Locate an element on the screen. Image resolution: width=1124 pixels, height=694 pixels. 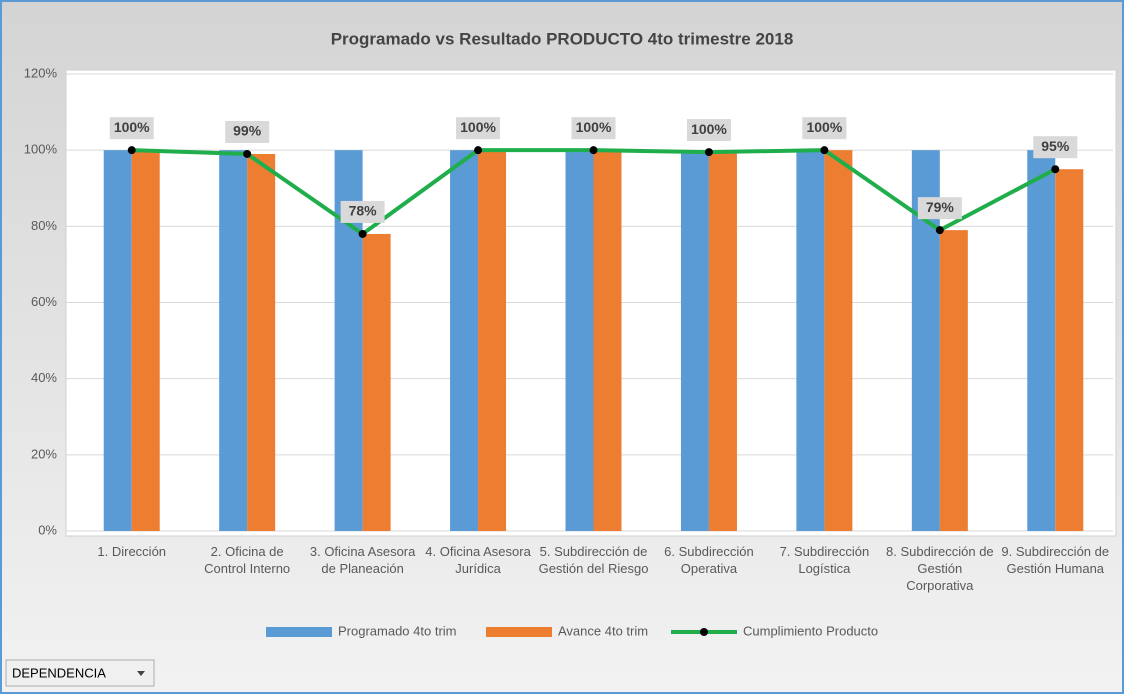
x-tick-label: 9. Subdirección de Gestión Humana is located at coordinates (1055, 560).